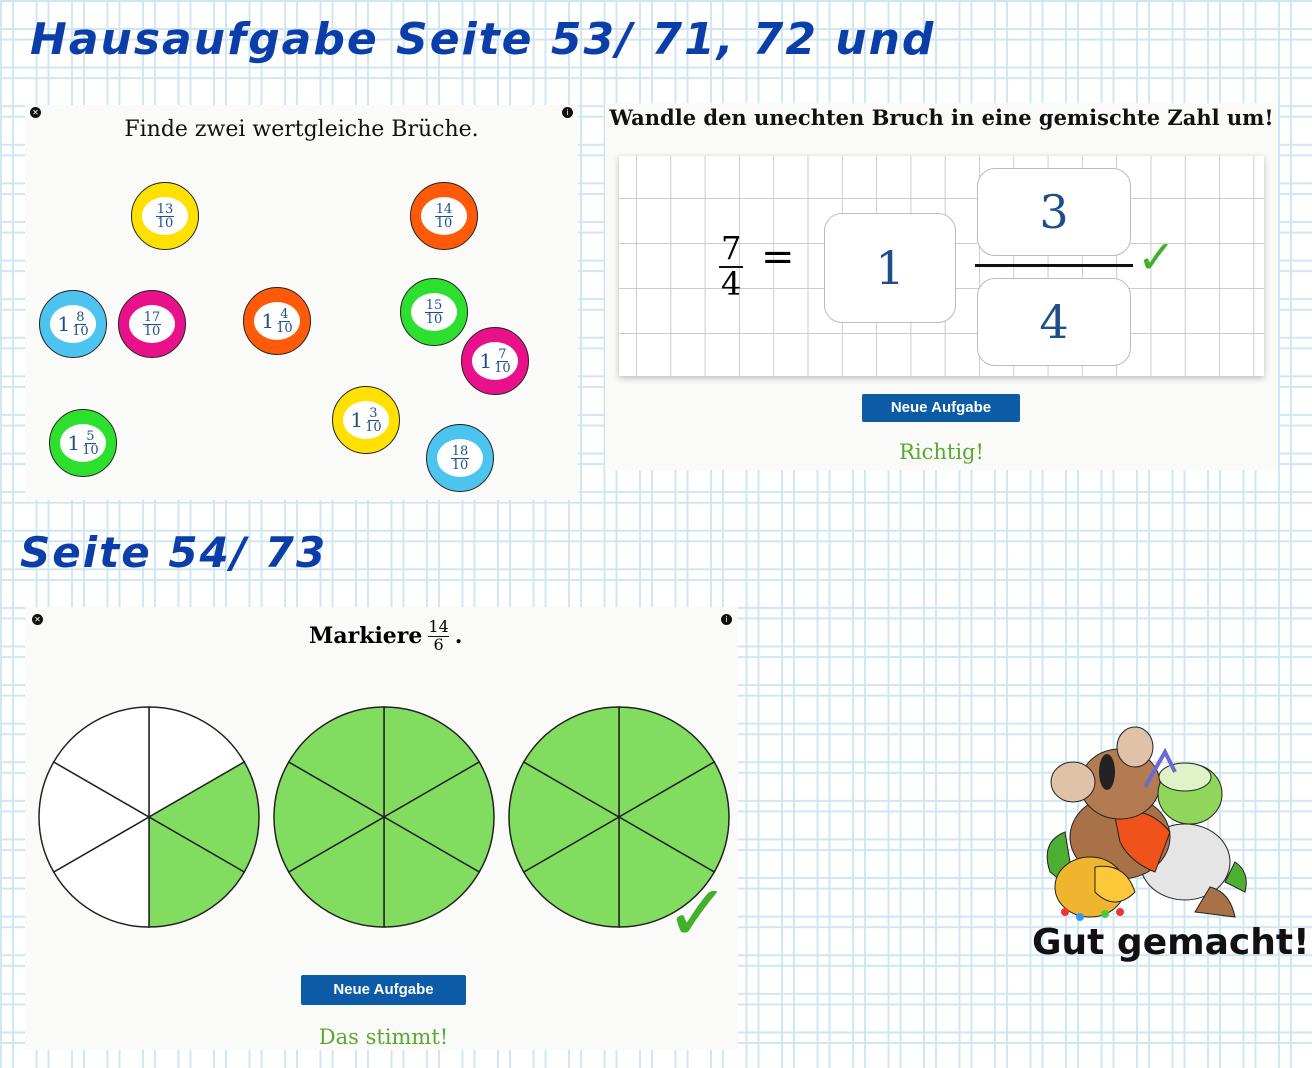  I want to click on fraction: 15 10, so click(434, 312).